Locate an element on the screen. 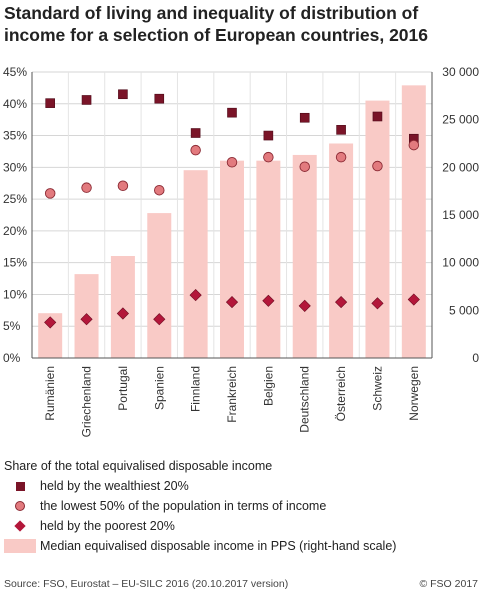 The image size is (482, 596). legend-label: held by the poorest 20% is located at coordinates (107, 526).